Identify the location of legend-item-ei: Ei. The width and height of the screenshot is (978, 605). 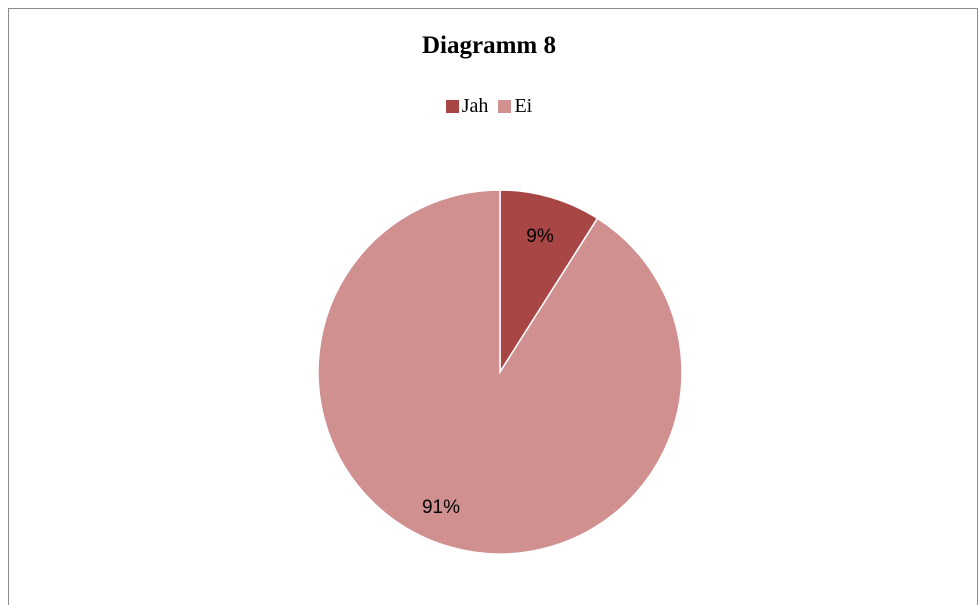
(515, 106).